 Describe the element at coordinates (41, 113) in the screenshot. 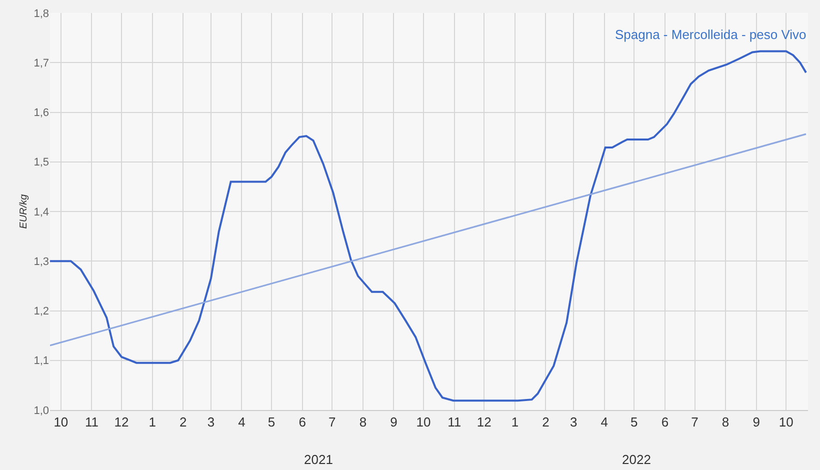

I see `y-tick-label: 1,6` at that location.